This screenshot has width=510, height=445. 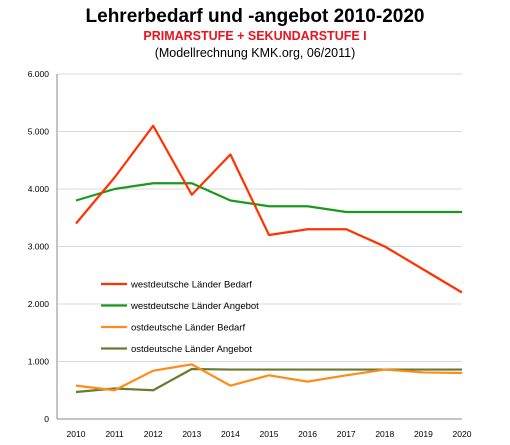 I want to click on legend-label: ostdeutsche Länder Bedarf, so click(x=188, y=328).